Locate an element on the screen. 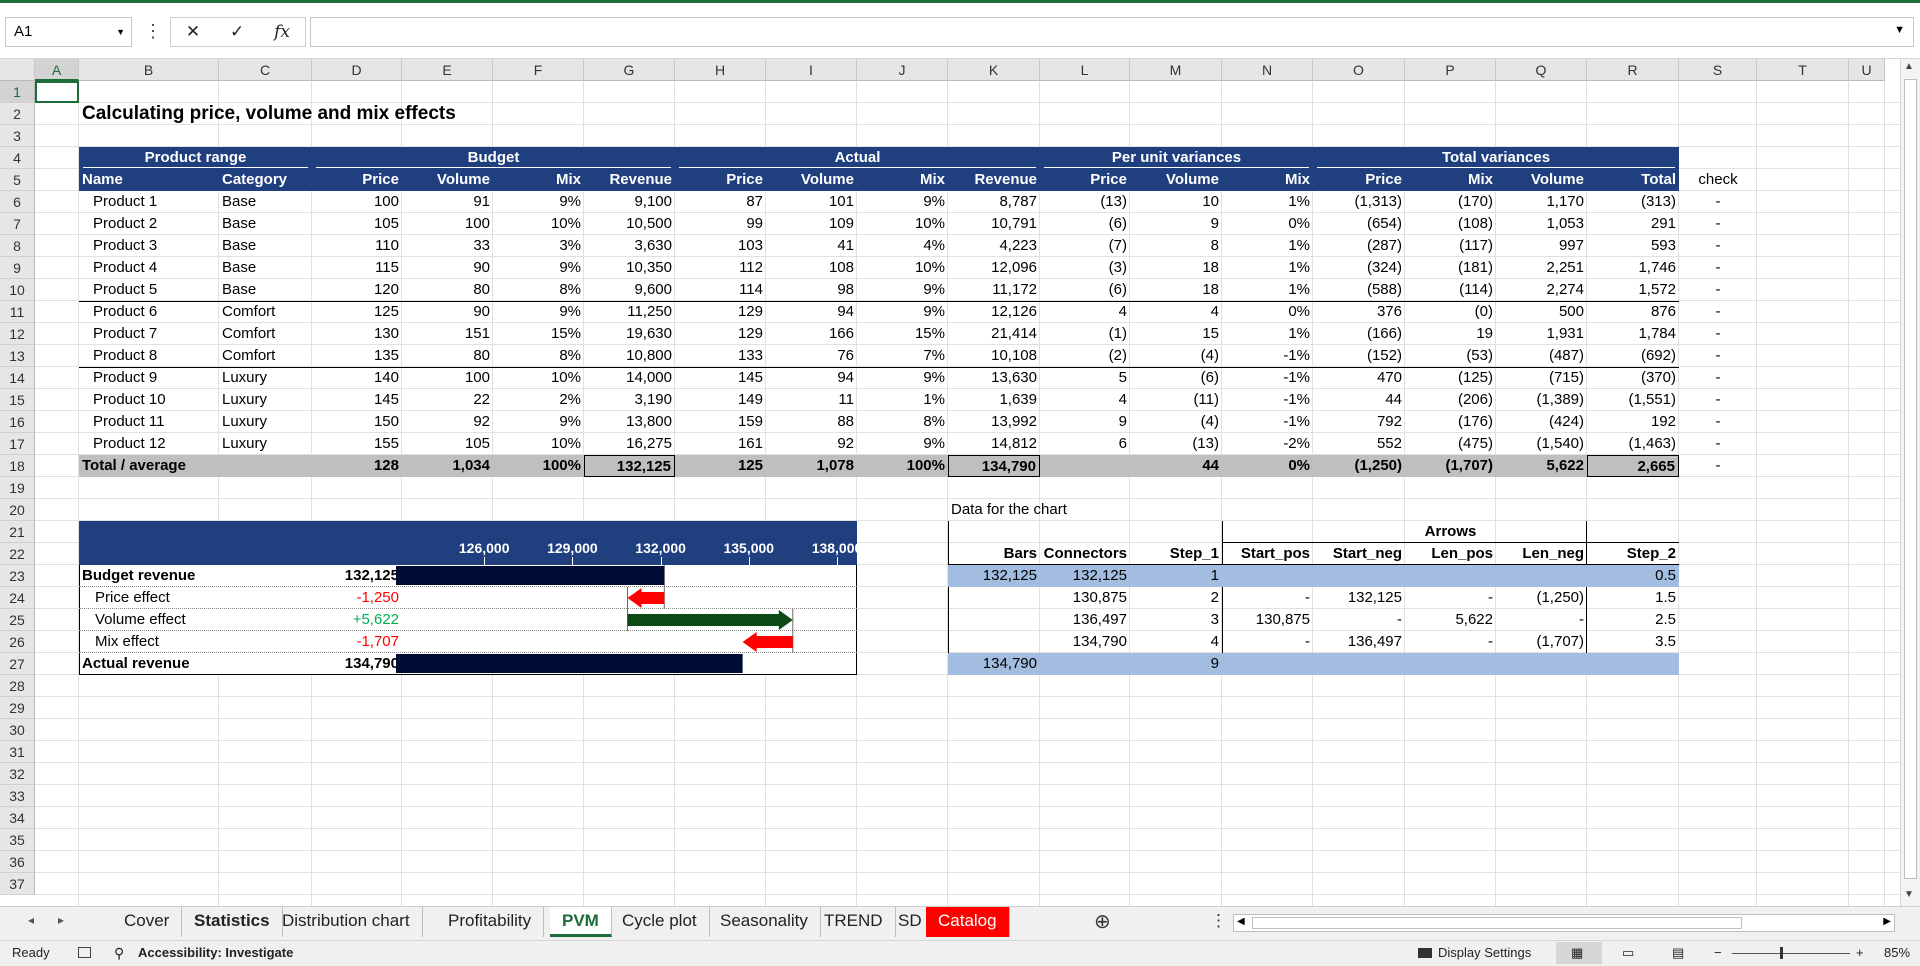 The height and width of the screenshot is (966, 1920). column-header-j: J is located at coordinates (902, 70).